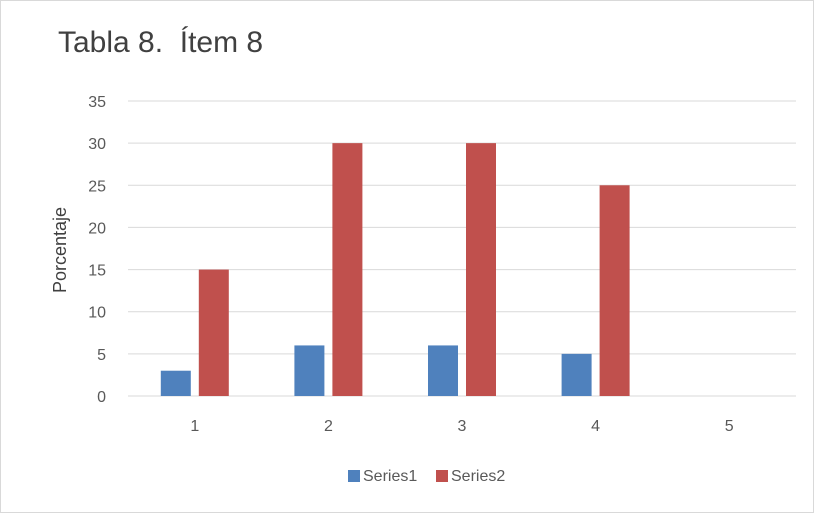 The width and height of the screenshot is (814, 513). Describe the element at coordinates (390, 476) in the screenshot. I see `legend-label: Series1` at that location.